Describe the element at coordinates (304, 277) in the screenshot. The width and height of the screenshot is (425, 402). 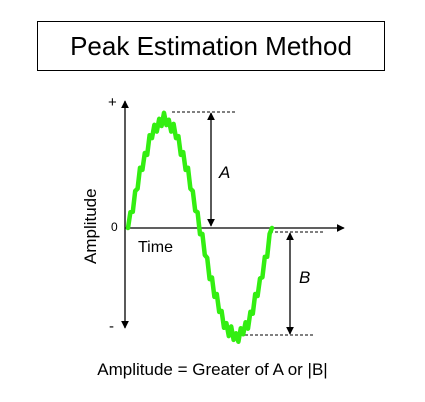
I see `b-label: B` at that location.